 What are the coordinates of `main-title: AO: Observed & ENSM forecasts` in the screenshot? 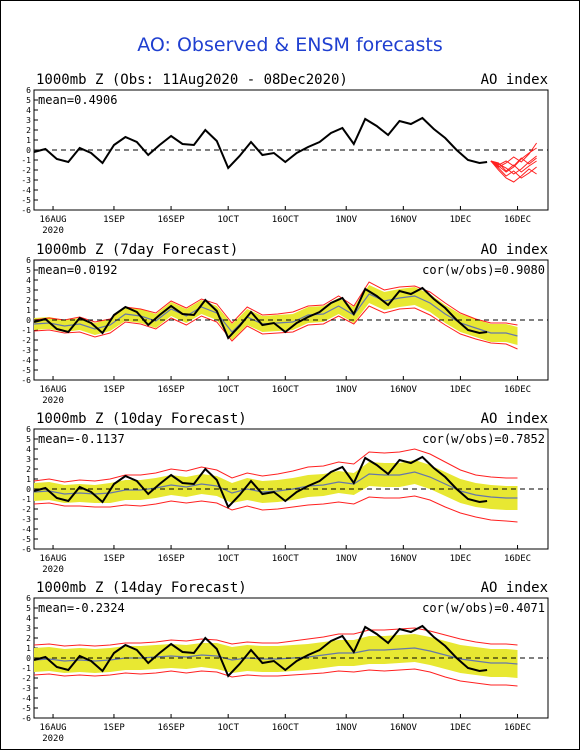 It's located at (290, 45).